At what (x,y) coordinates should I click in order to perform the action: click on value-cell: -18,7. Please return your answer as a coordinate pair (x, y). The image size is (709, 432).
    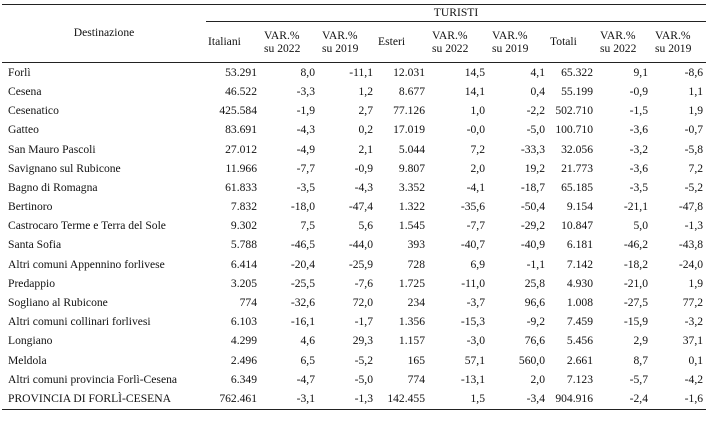
    Looking at the image, I should click on (532, 187).